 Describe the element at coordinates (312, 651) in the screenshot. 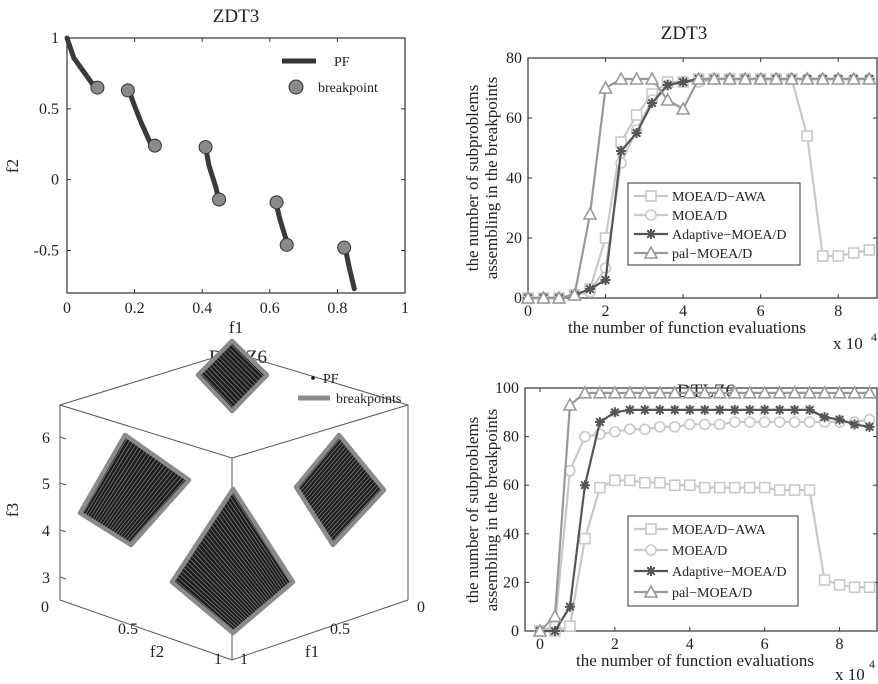

I see `f1-axis-label: f1` at that location.